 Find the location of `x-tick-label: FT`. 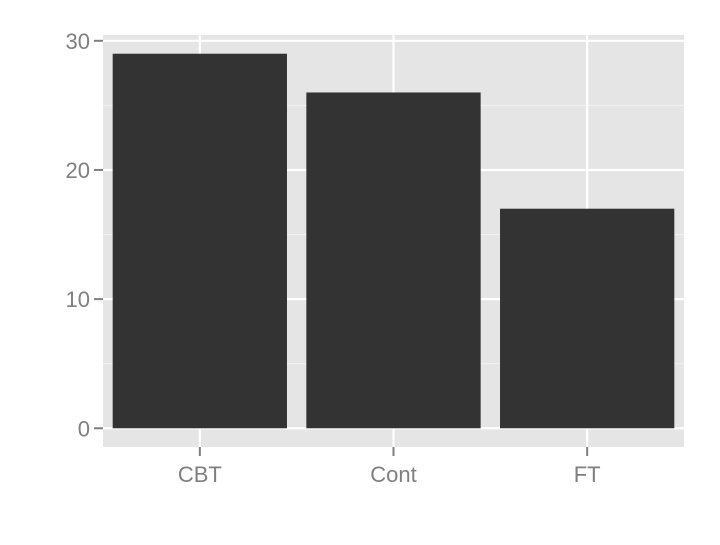

x-tick-label: FT is located at coordinates (587, 474).